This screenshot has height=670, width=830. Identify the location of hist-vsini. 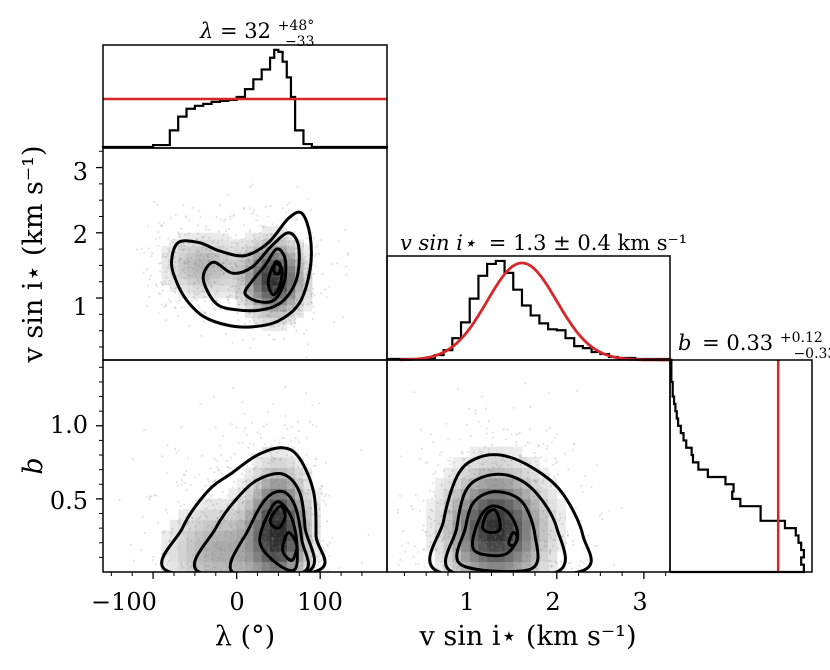
(528, 310).